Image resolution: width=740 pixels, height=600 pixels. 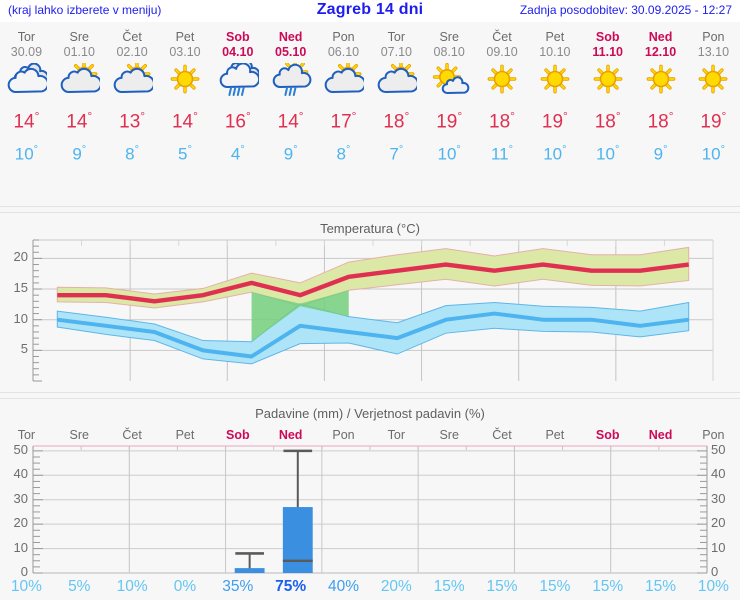 What do you see at coordinates (237, 80) in the screenshot?
I see `cloudy-rain-icon` at bounding box center [237, 80].